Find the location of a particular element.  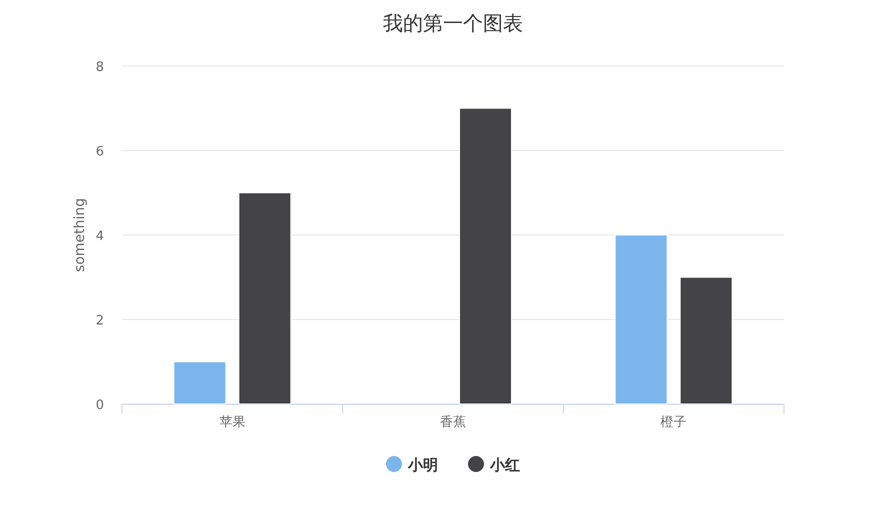

y-tick-label: 8 is located at coordinates (100, 67).